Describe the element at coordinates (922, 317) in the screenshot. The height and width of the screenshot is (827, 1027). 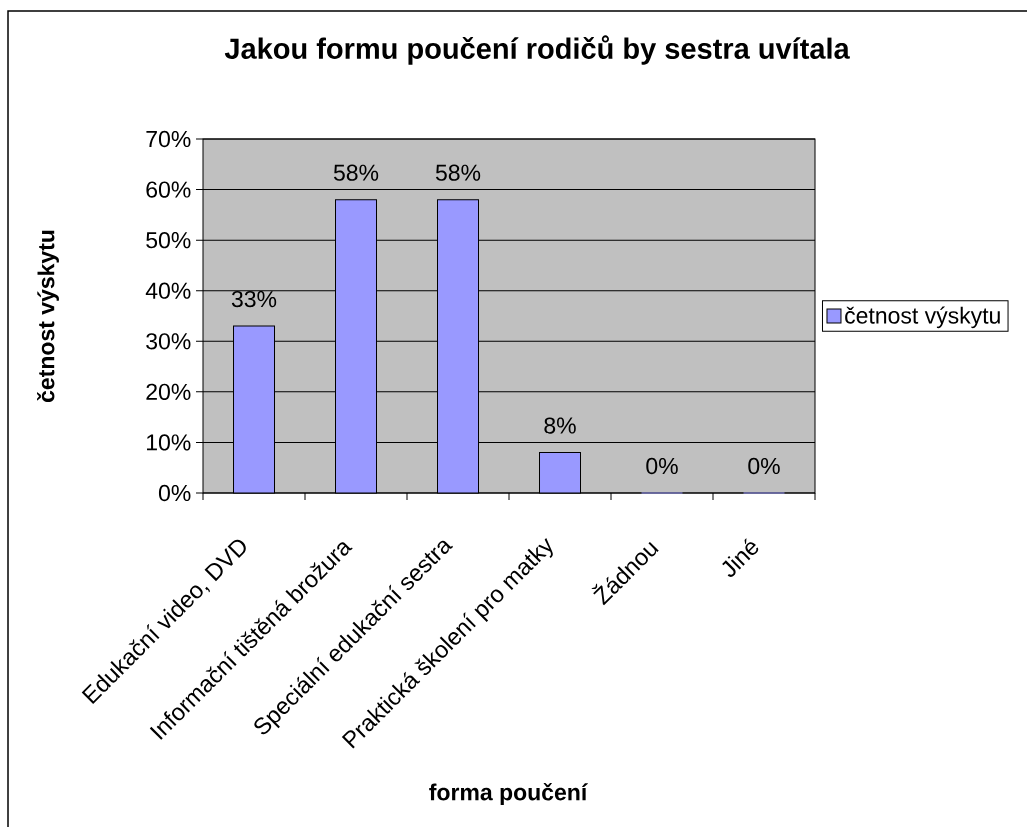
I see `legend-label: četnost výskytu` at that location.